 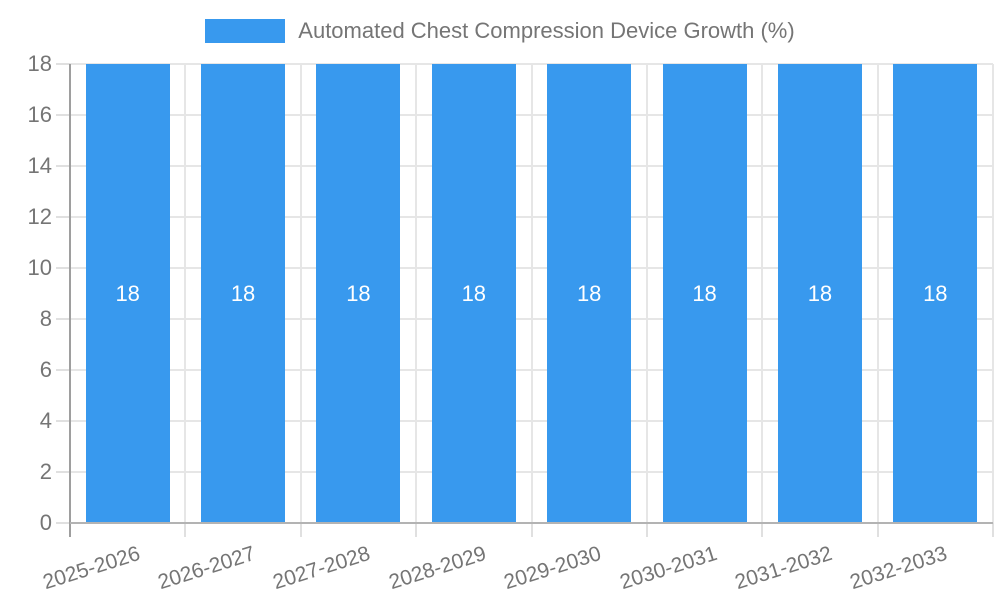 What do you see at coordinates (39, 216) in the screenshot?
I see `y-axis-label: 12` at bounding box center [39, 216].